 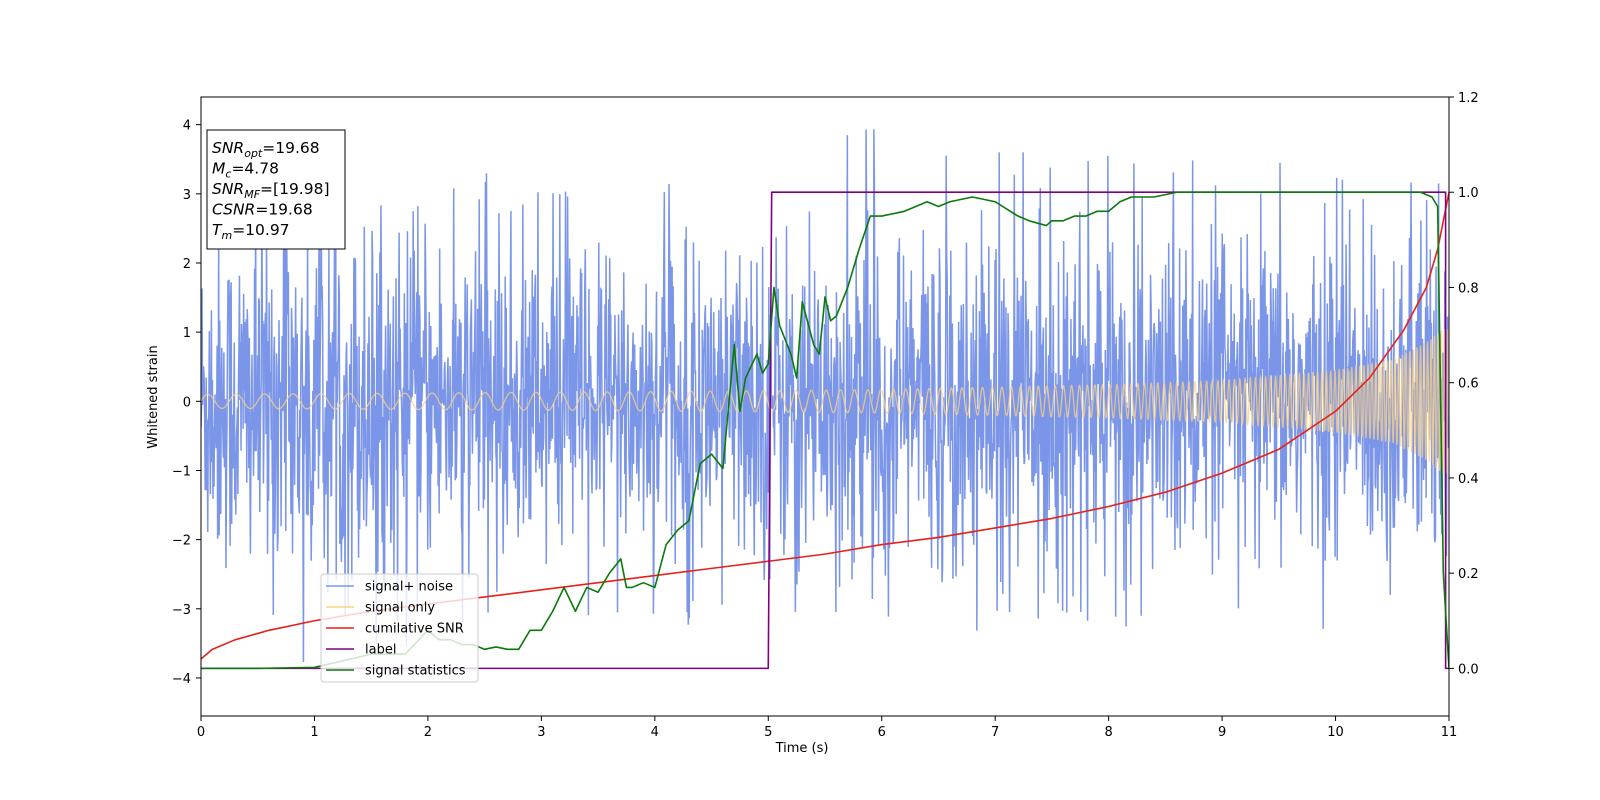 I want to click on y2-tick-label: 0.2, so click(x=1468, y=574).